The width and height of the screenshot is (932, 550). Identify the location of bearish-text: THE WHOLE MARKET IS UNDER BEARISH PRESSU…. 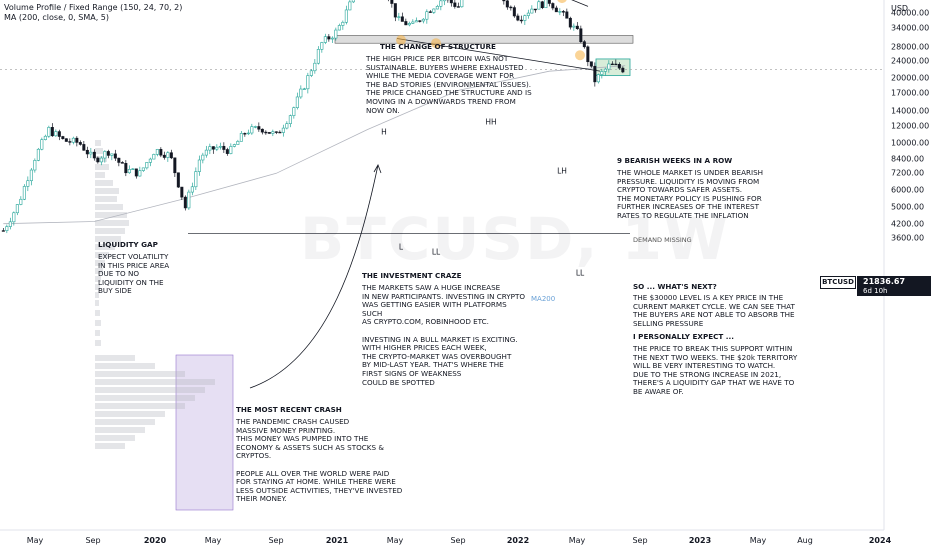
(690, 194).